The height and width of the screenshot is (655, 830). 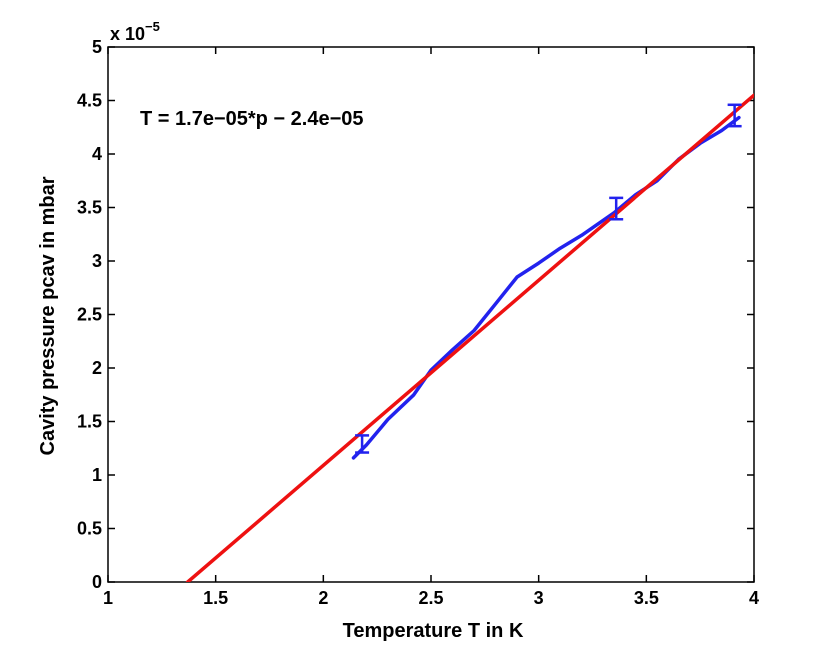 I want to click on y-tick-label: 0, so click(x=97, y=582).